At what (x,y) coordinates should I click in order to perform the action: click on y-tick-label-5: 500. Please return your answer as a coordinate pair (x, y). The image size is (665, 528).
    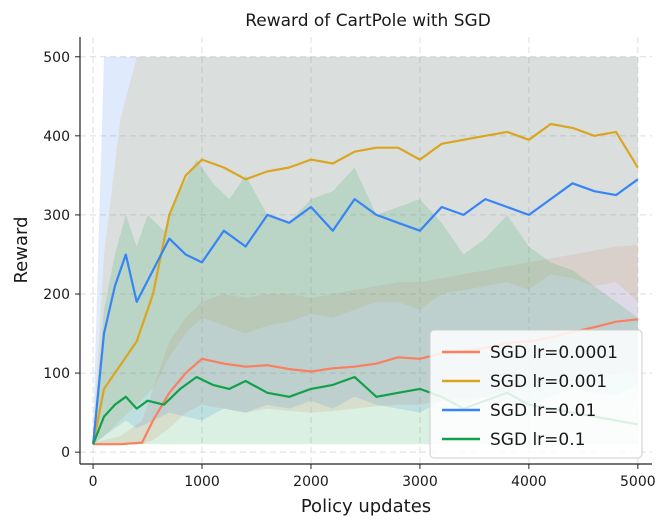
    Looking at the image, I should click on (56, 58).